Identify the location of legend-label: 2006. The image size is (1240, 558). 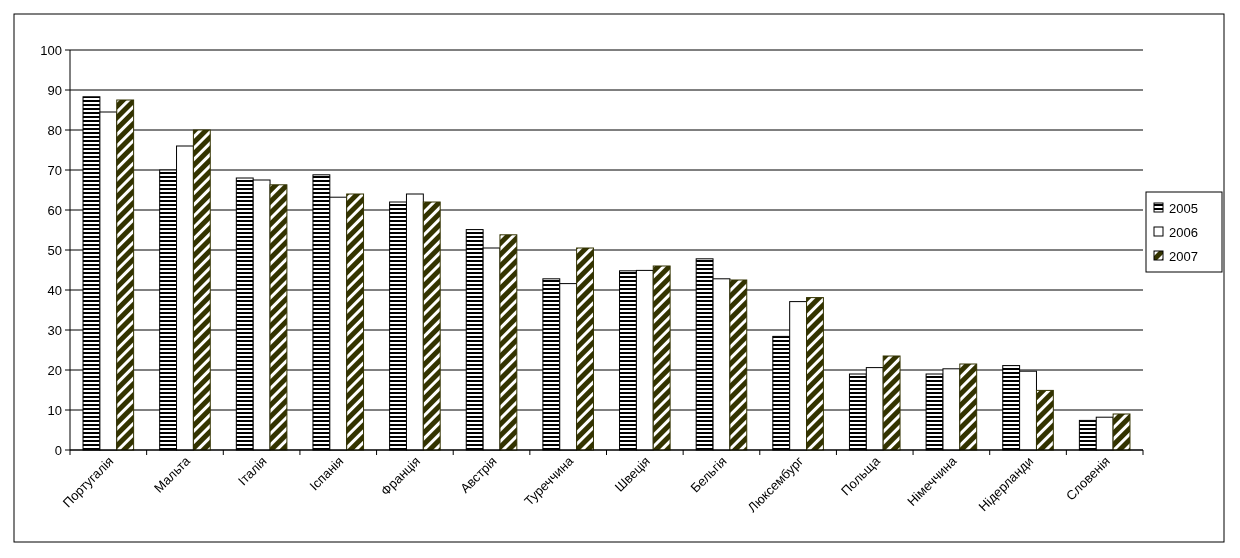
(1183, 232).